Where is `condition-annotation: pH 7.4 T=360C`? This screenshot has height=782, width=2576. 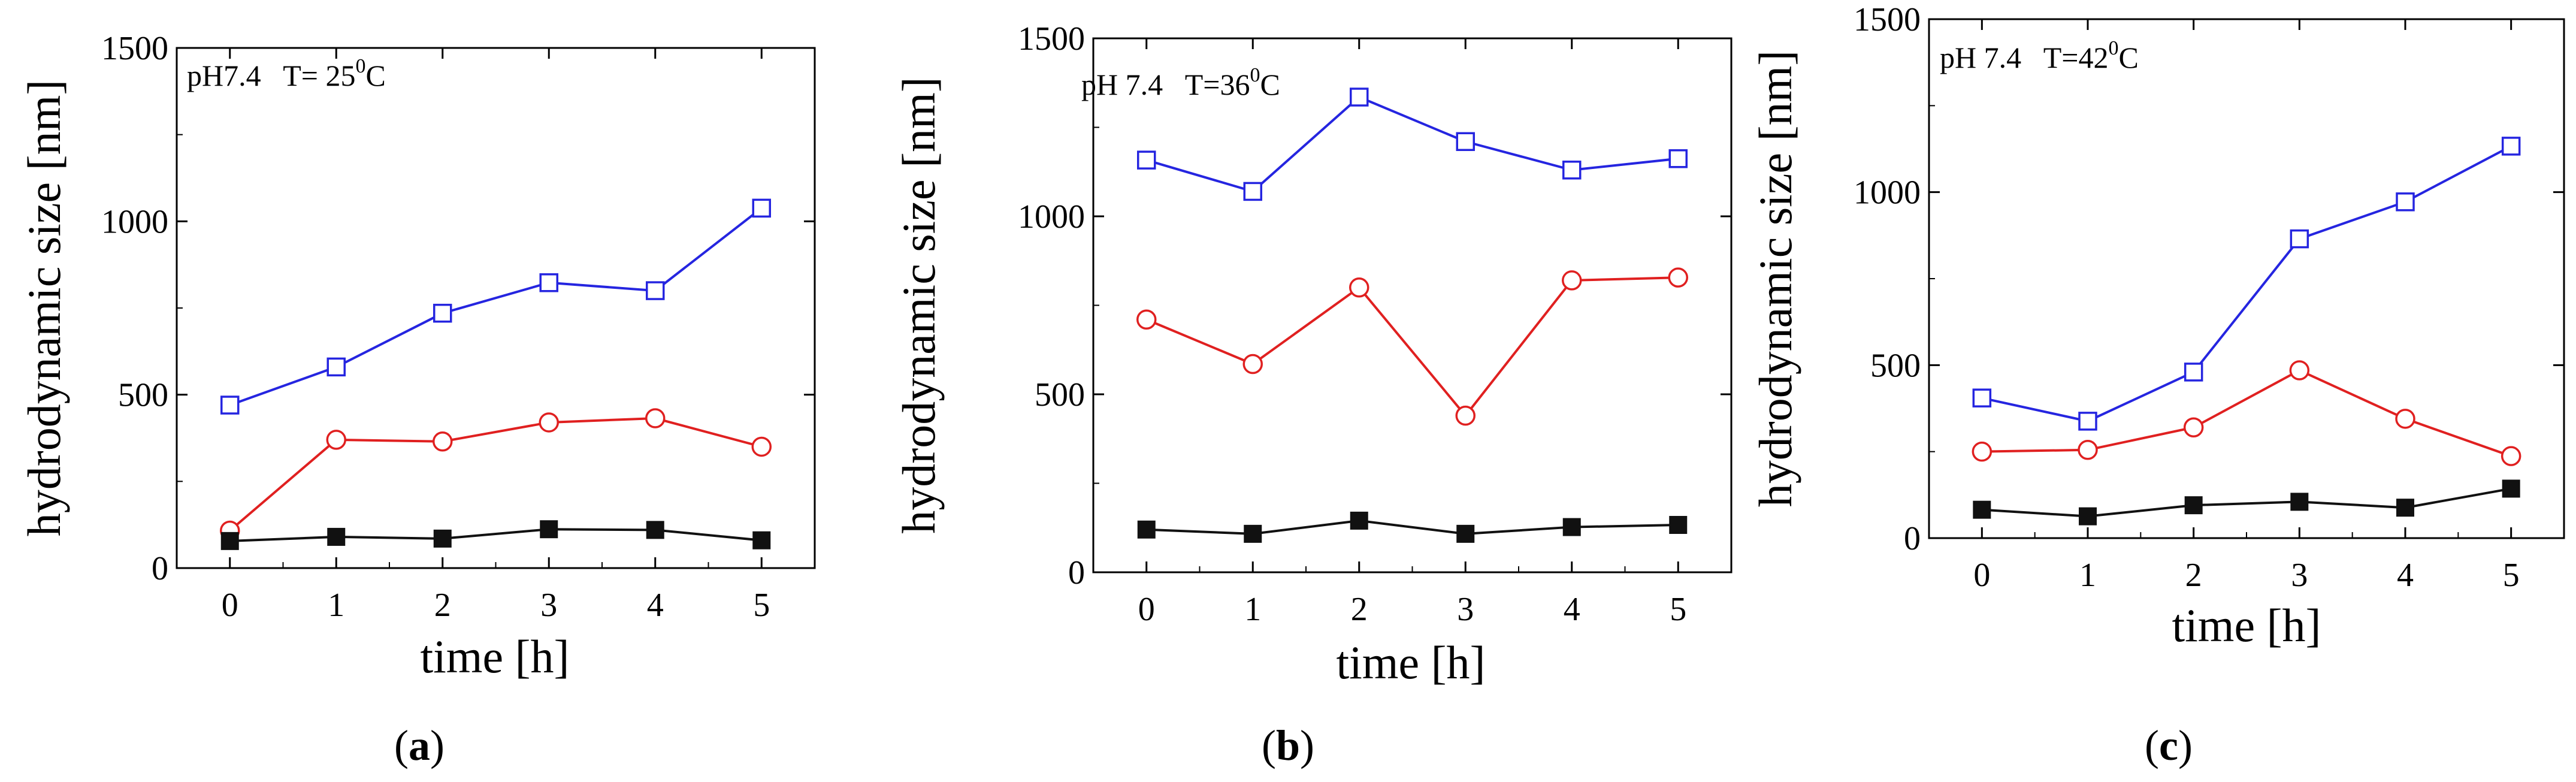
condition-annotation: pH 7.4 T=360C is located at coordinates (1180, 82).